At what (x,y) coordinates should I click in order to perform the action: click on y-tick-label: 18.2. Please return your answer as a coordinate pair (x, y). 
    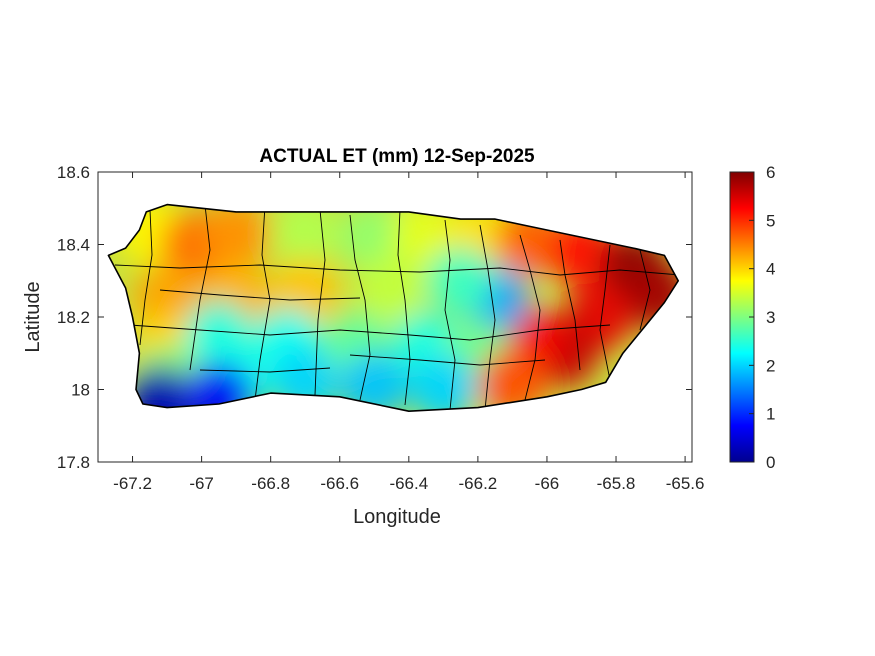
    Looking at the image, I should click on (73, 317).